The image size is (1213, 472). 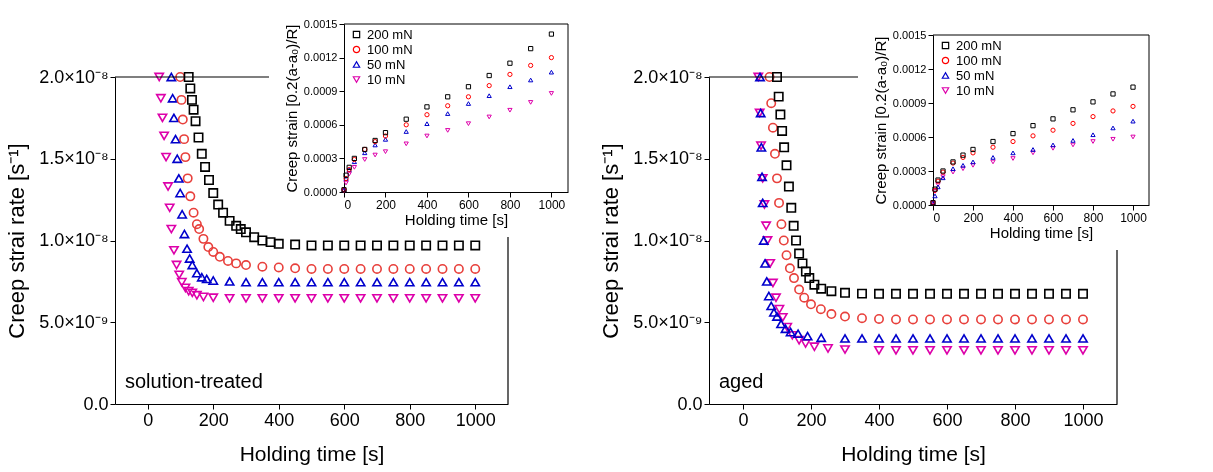 What do you see at coordinates (909, 102) in the screenshot?
I see `y-tick-label: 0.0009` at bounding box center [909, 102].